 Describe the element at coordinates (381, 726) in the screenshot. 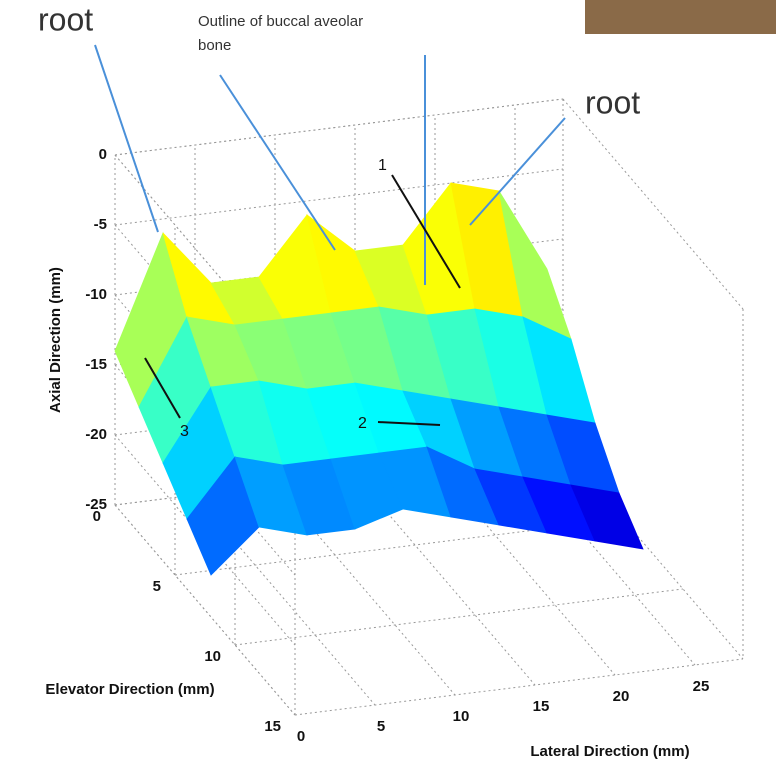

I see `x-tick-label: 5` at that location.